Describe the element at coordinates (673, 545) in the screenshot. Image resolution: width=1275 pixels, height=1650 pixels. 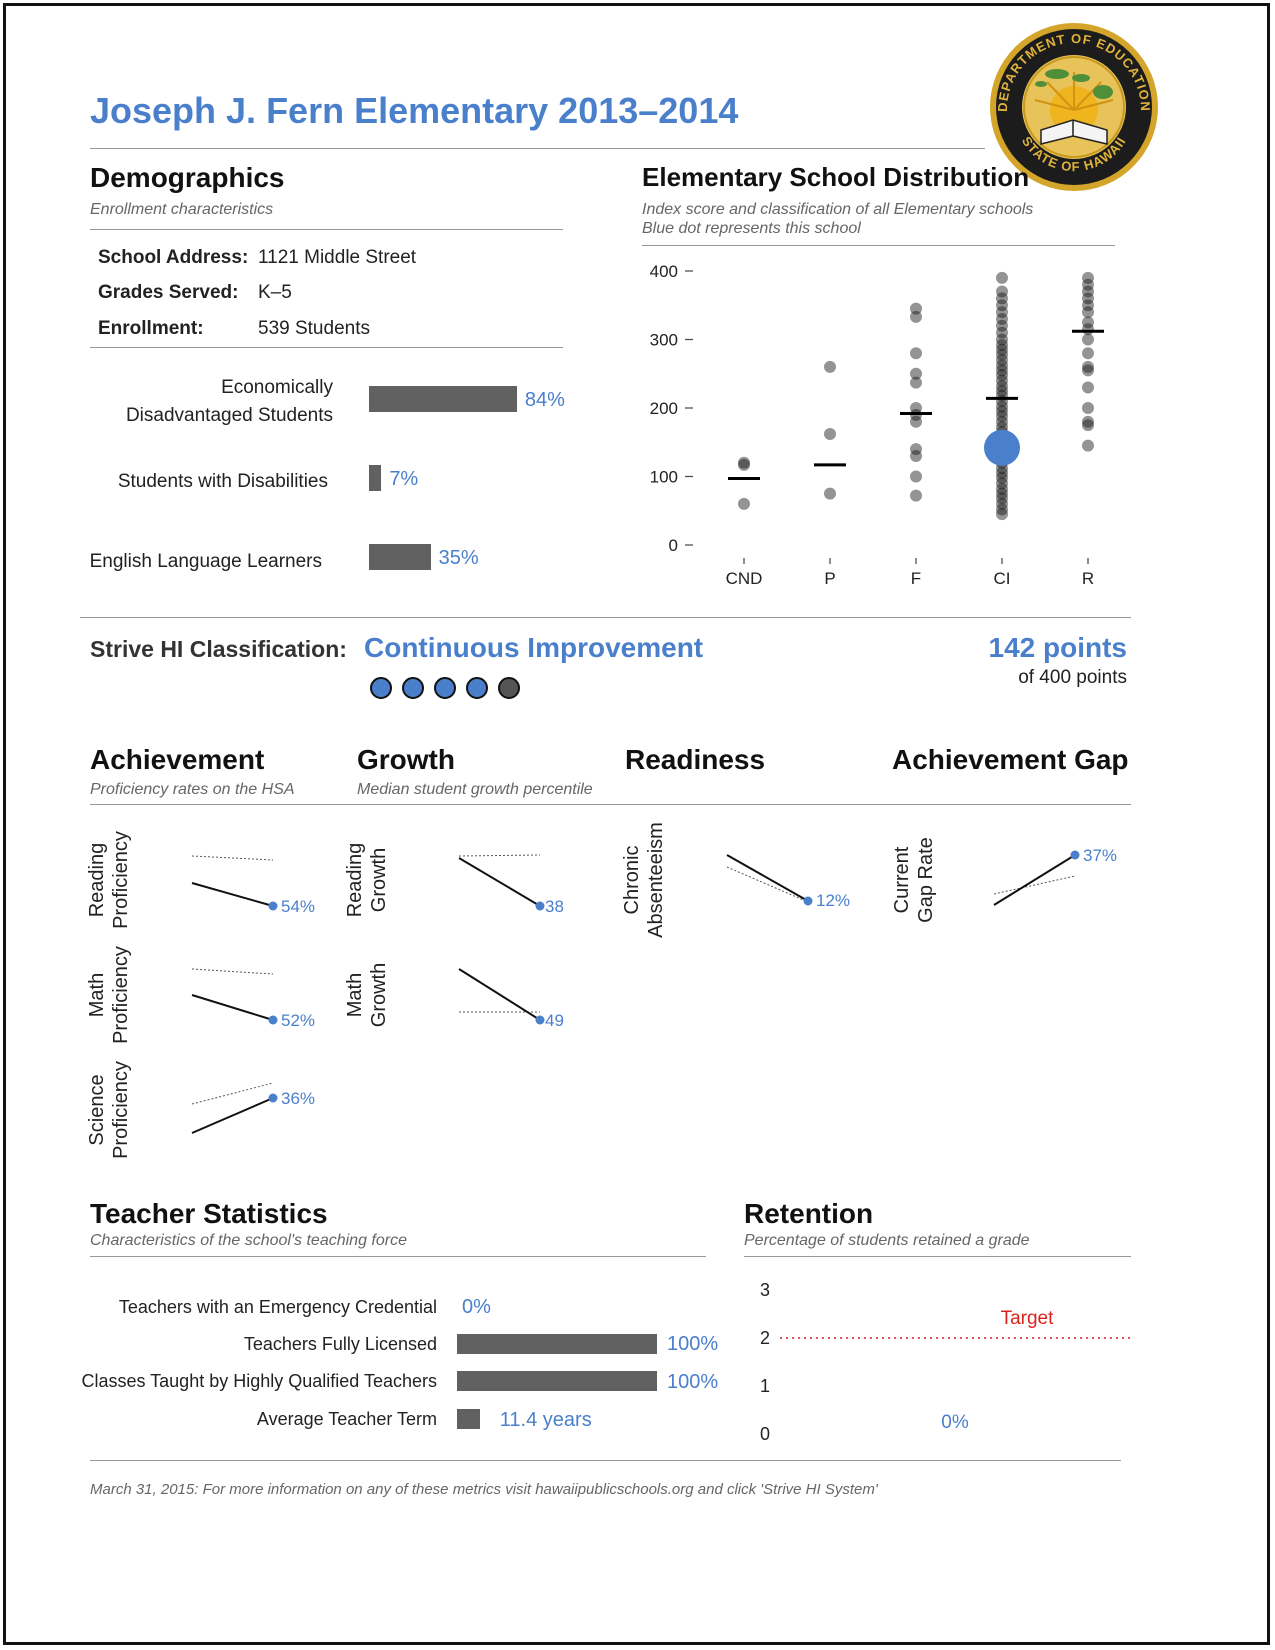
I see `y-tick-label: 0` at that location.